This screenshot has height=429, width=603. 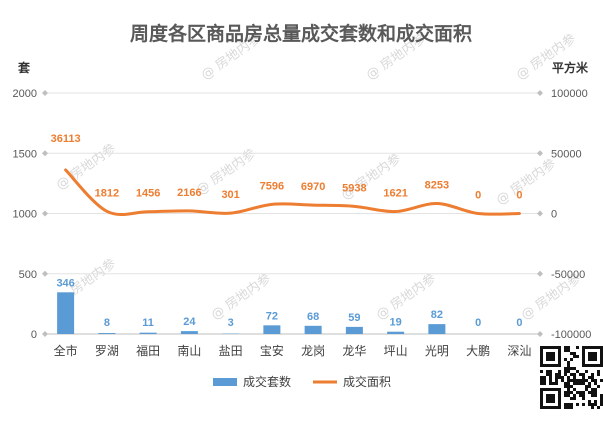 I want to click on left-axis-unit: 套, so click(x=24, y=67).